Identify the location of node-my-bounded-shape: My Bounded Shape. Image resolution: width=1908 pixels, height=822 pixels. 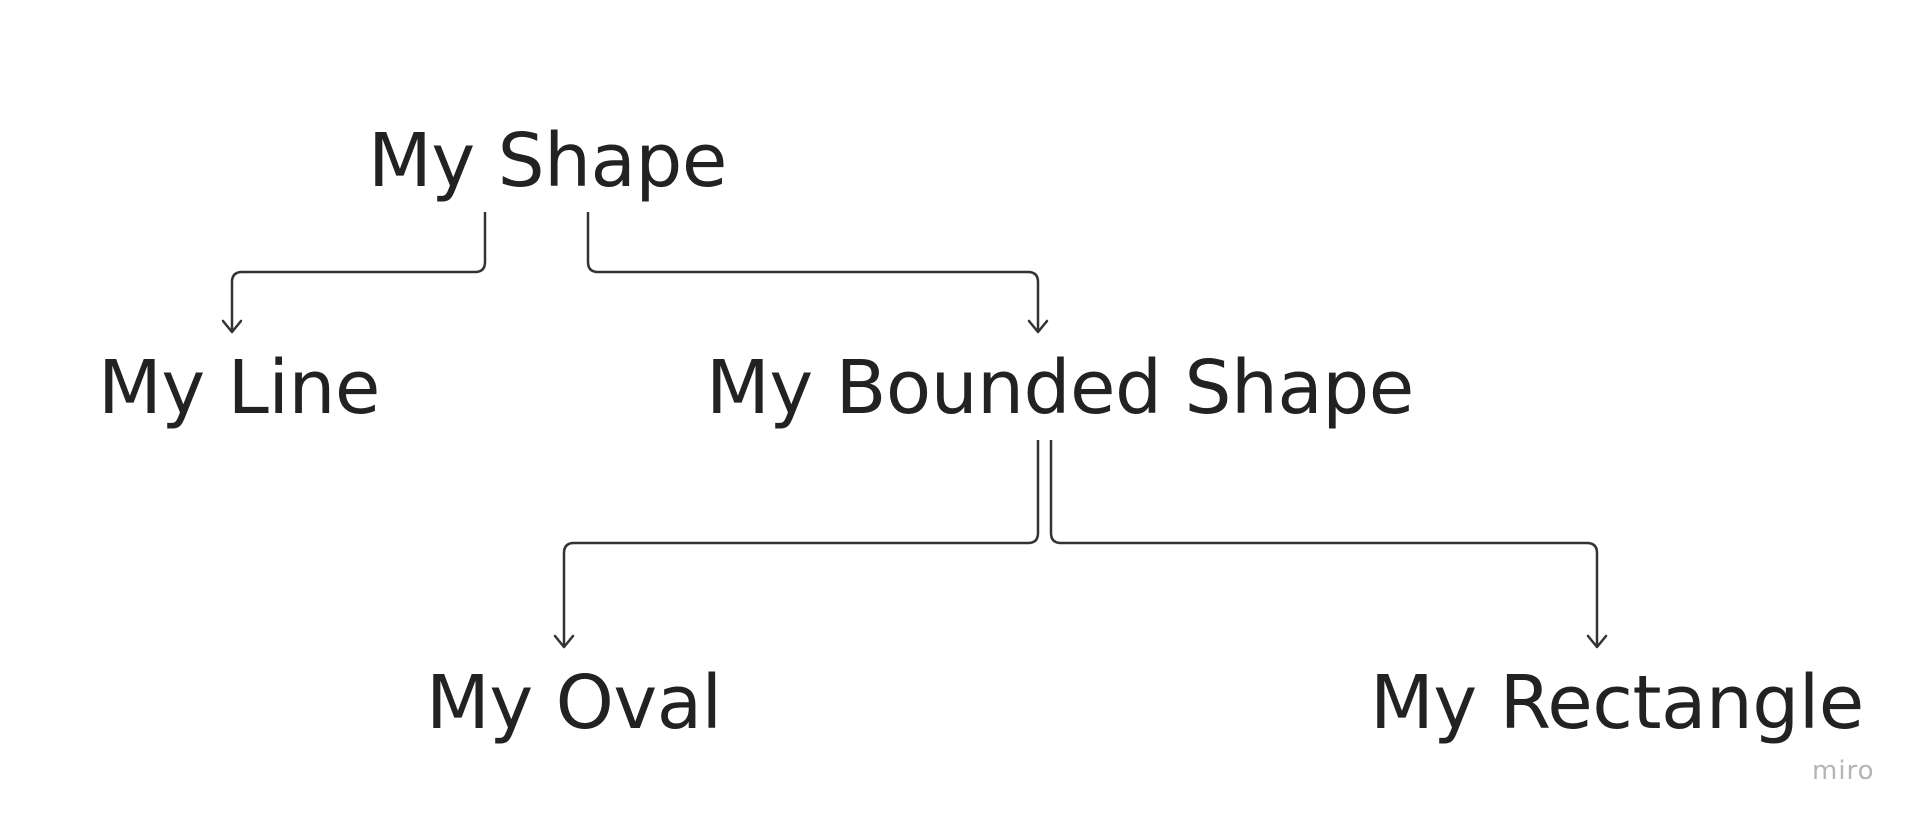
(1060, 388).